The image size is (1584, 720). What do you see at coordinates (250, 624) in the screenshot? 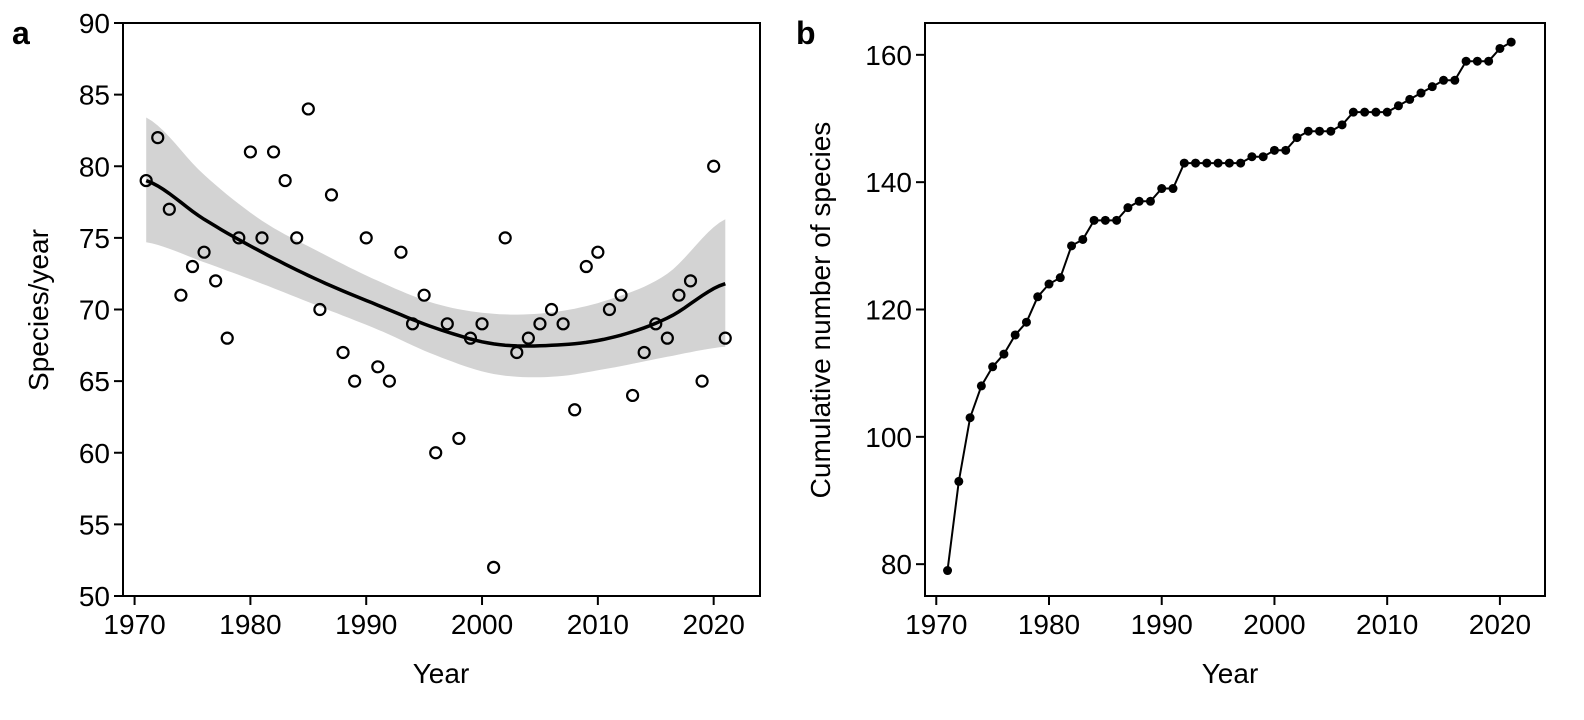
I see `panel-a-x-tick-label: 1980` at bounding box center [250, 624].